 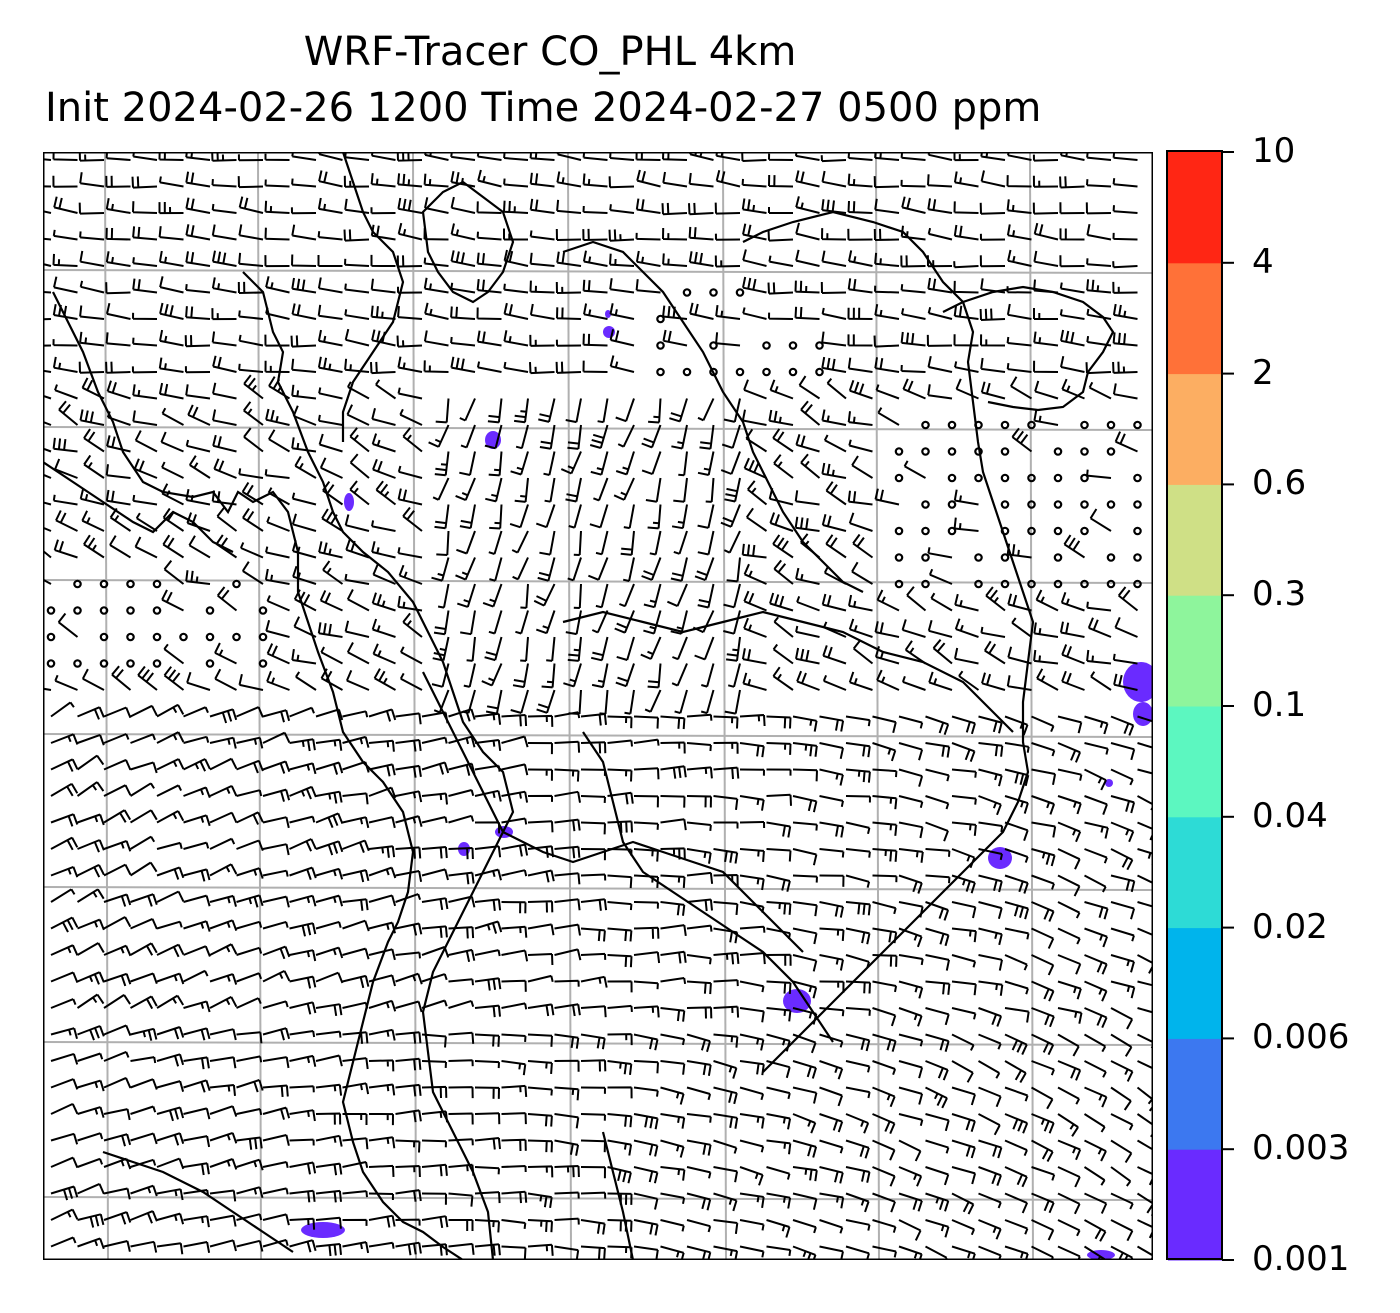 I want to click on colorbar-block, so click(x=1195, y=983).